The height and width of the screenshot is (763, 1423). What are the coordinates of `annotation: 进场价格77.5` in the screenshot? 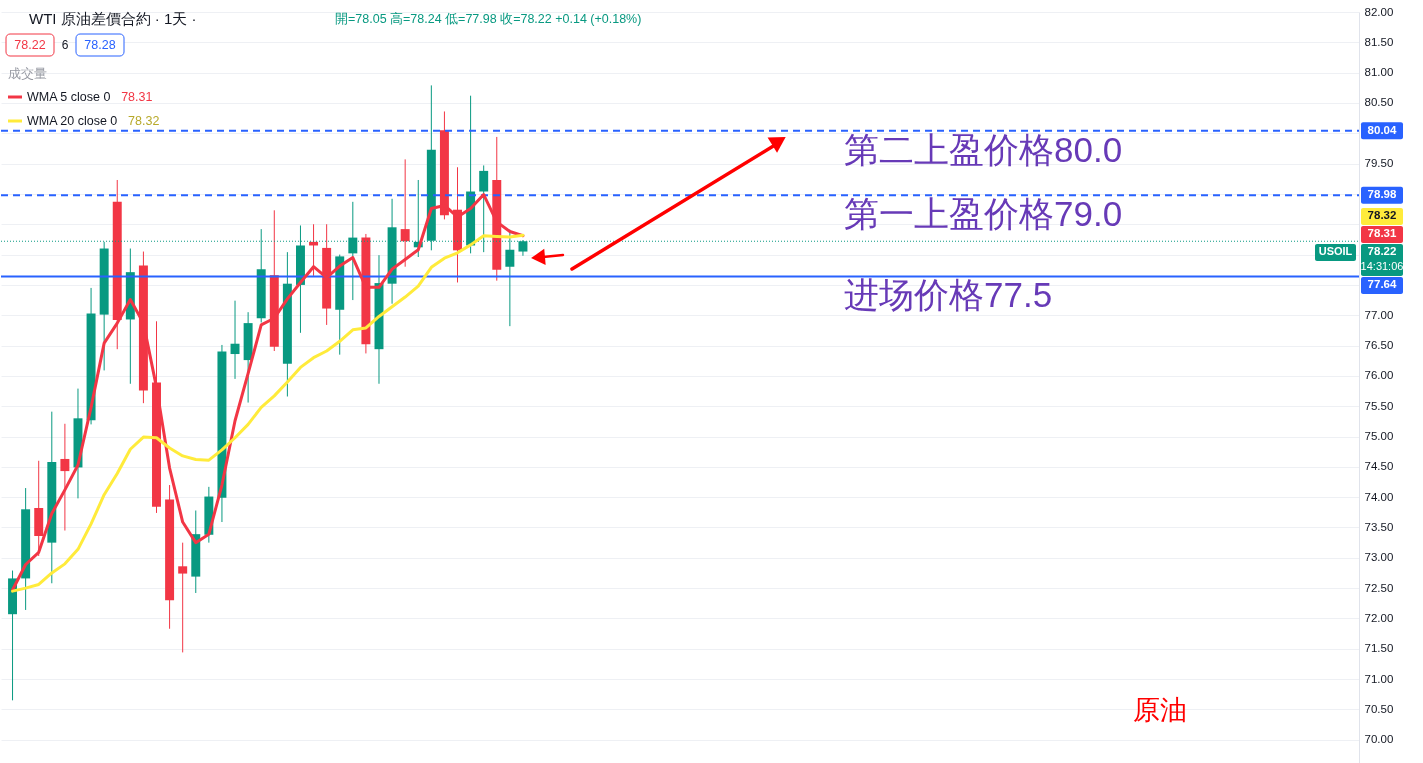 It's located at (948, 295).